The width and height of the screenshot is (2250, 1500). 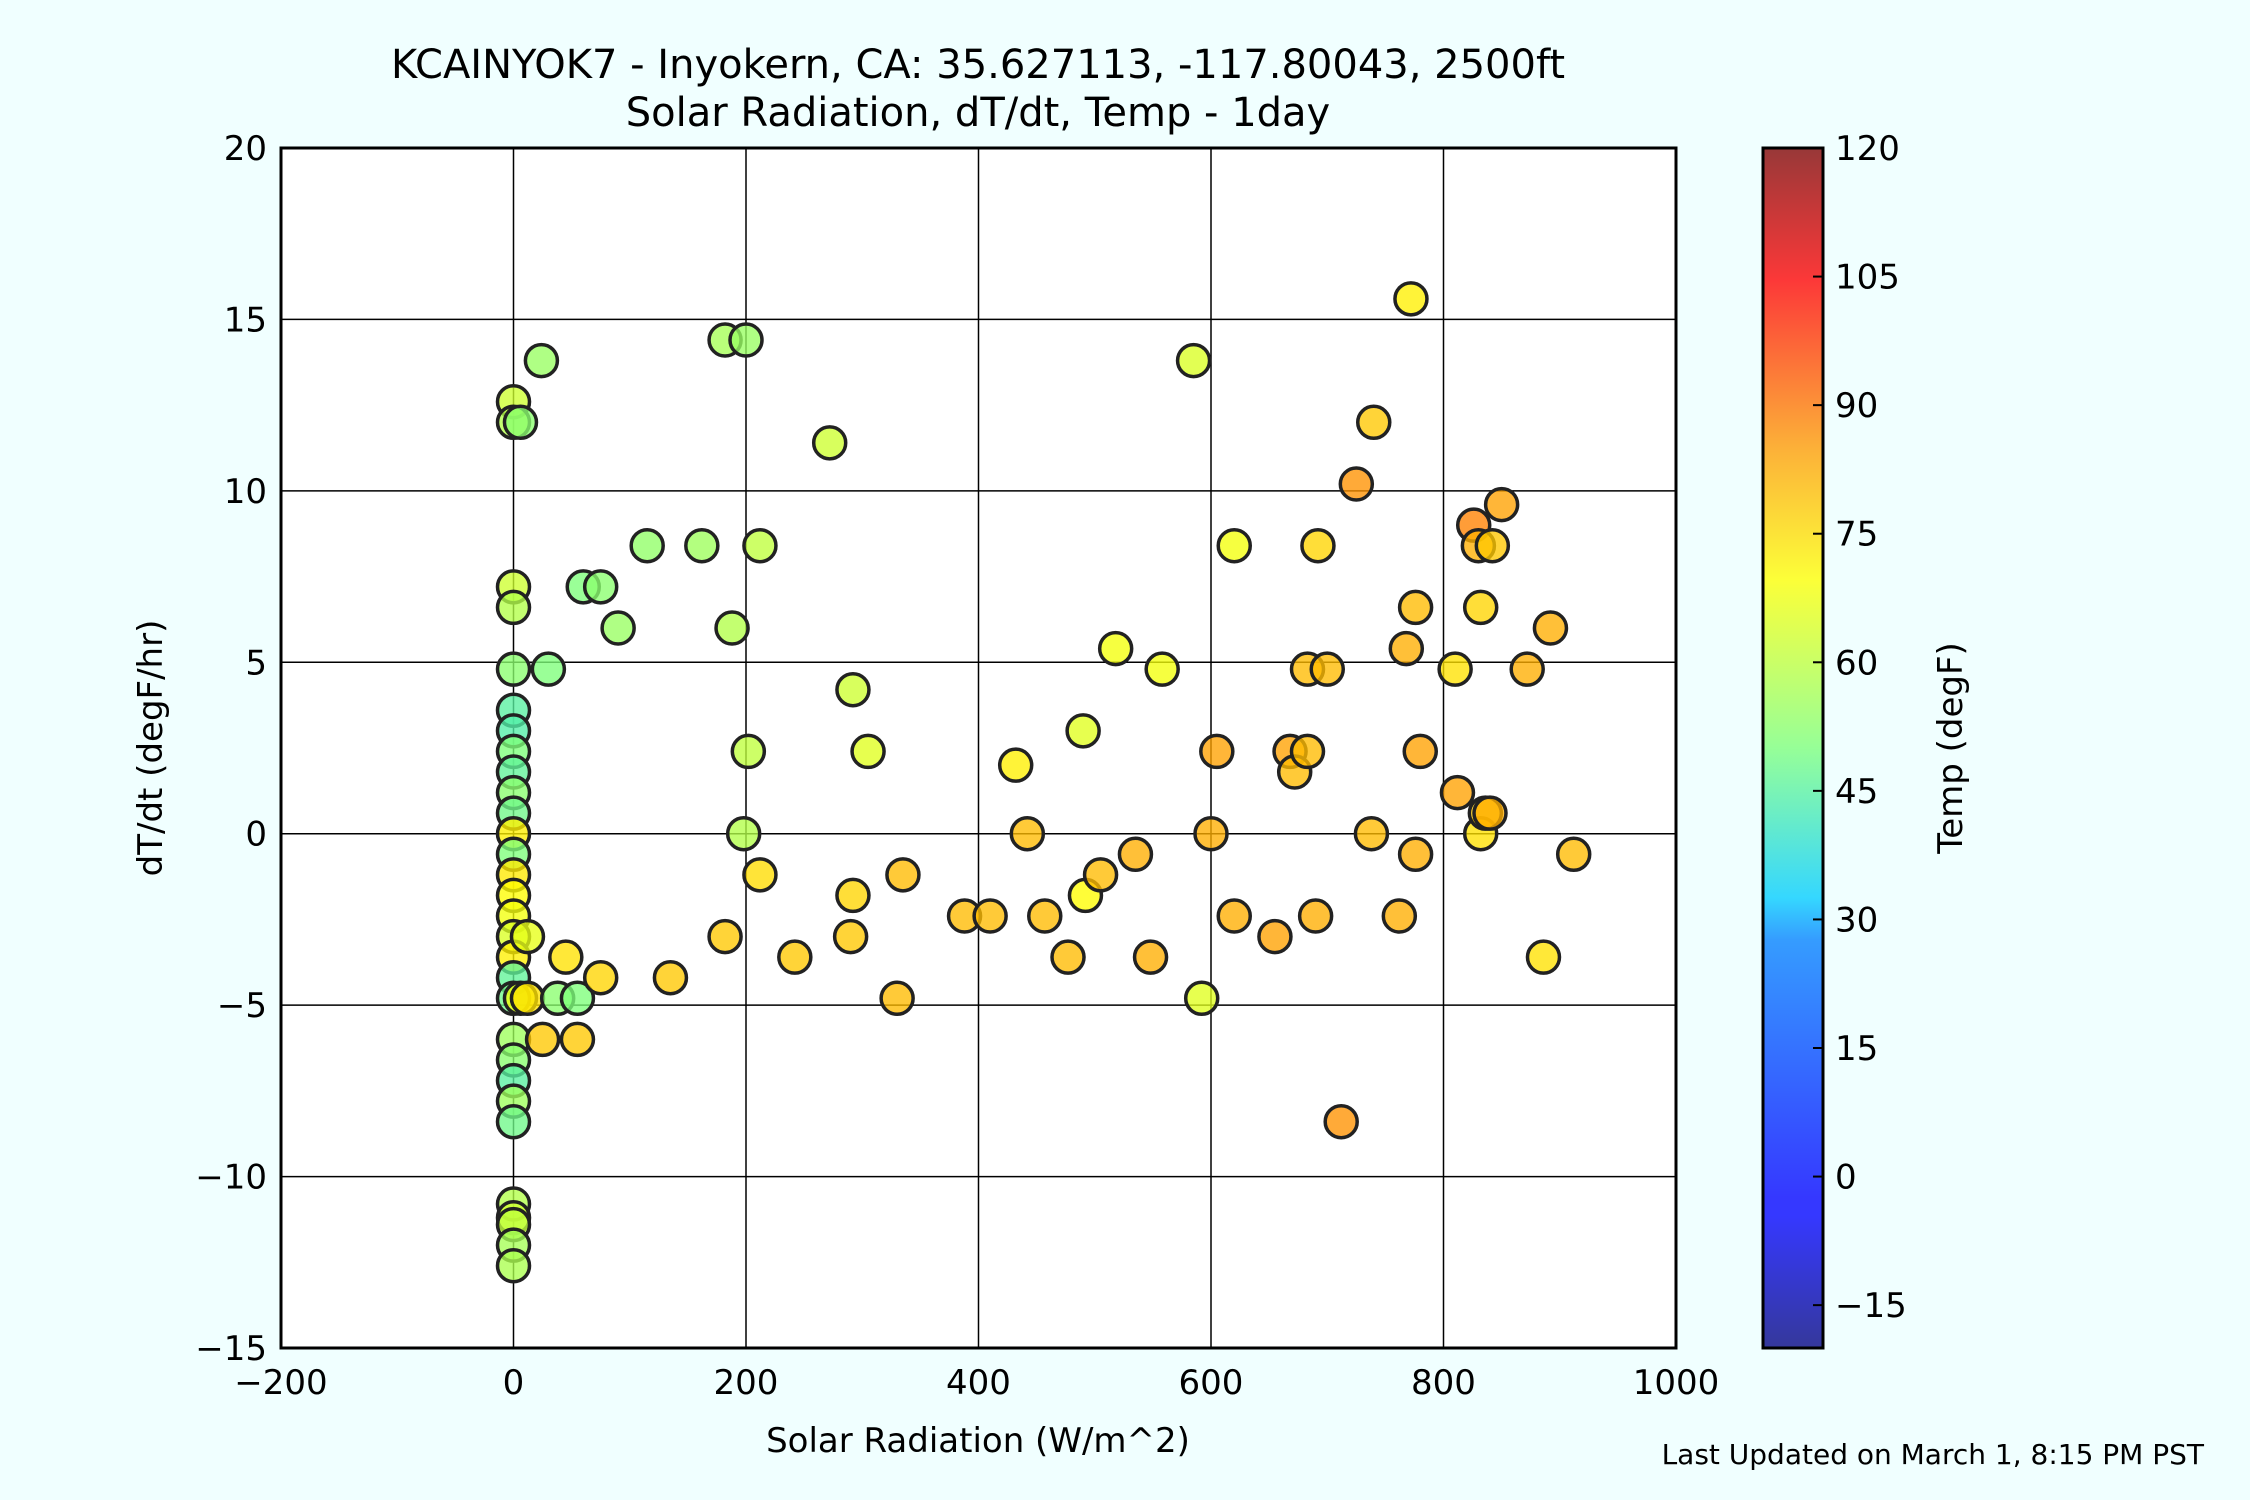 What do you see at coordinates (978, 113) in the screenshot?
I see `chart-subtitle: Solar Radiation, dT/dt, Temp - 1day` at bounding box center [978, 113].